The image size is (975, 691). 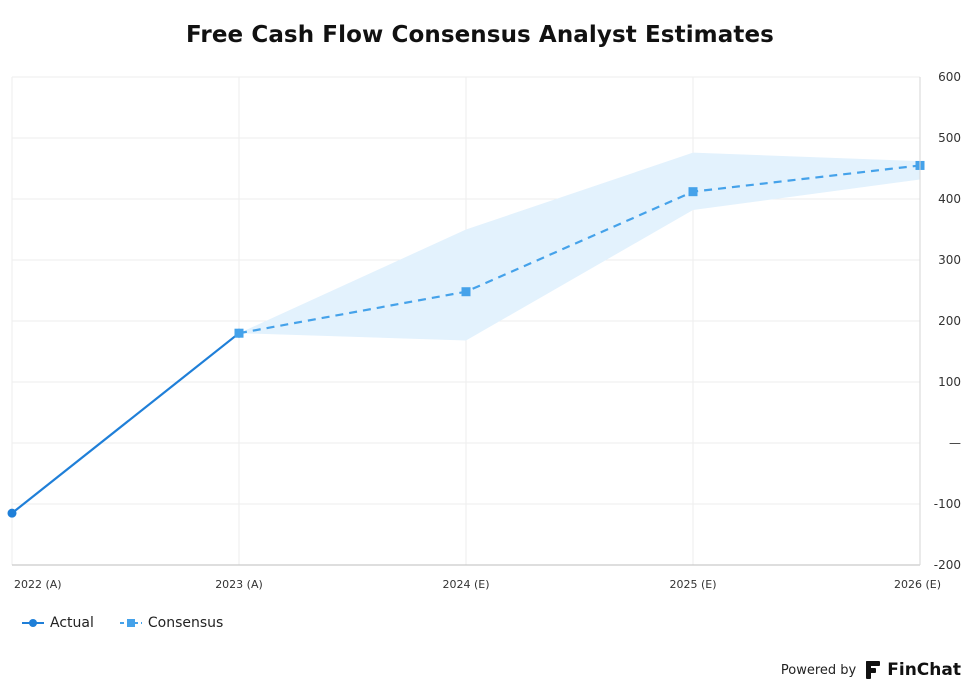 What do you see at coordinates (33, 623) in the screenshot?
I see `legend-actual-marker-icon` at bounding box center [33, 623].